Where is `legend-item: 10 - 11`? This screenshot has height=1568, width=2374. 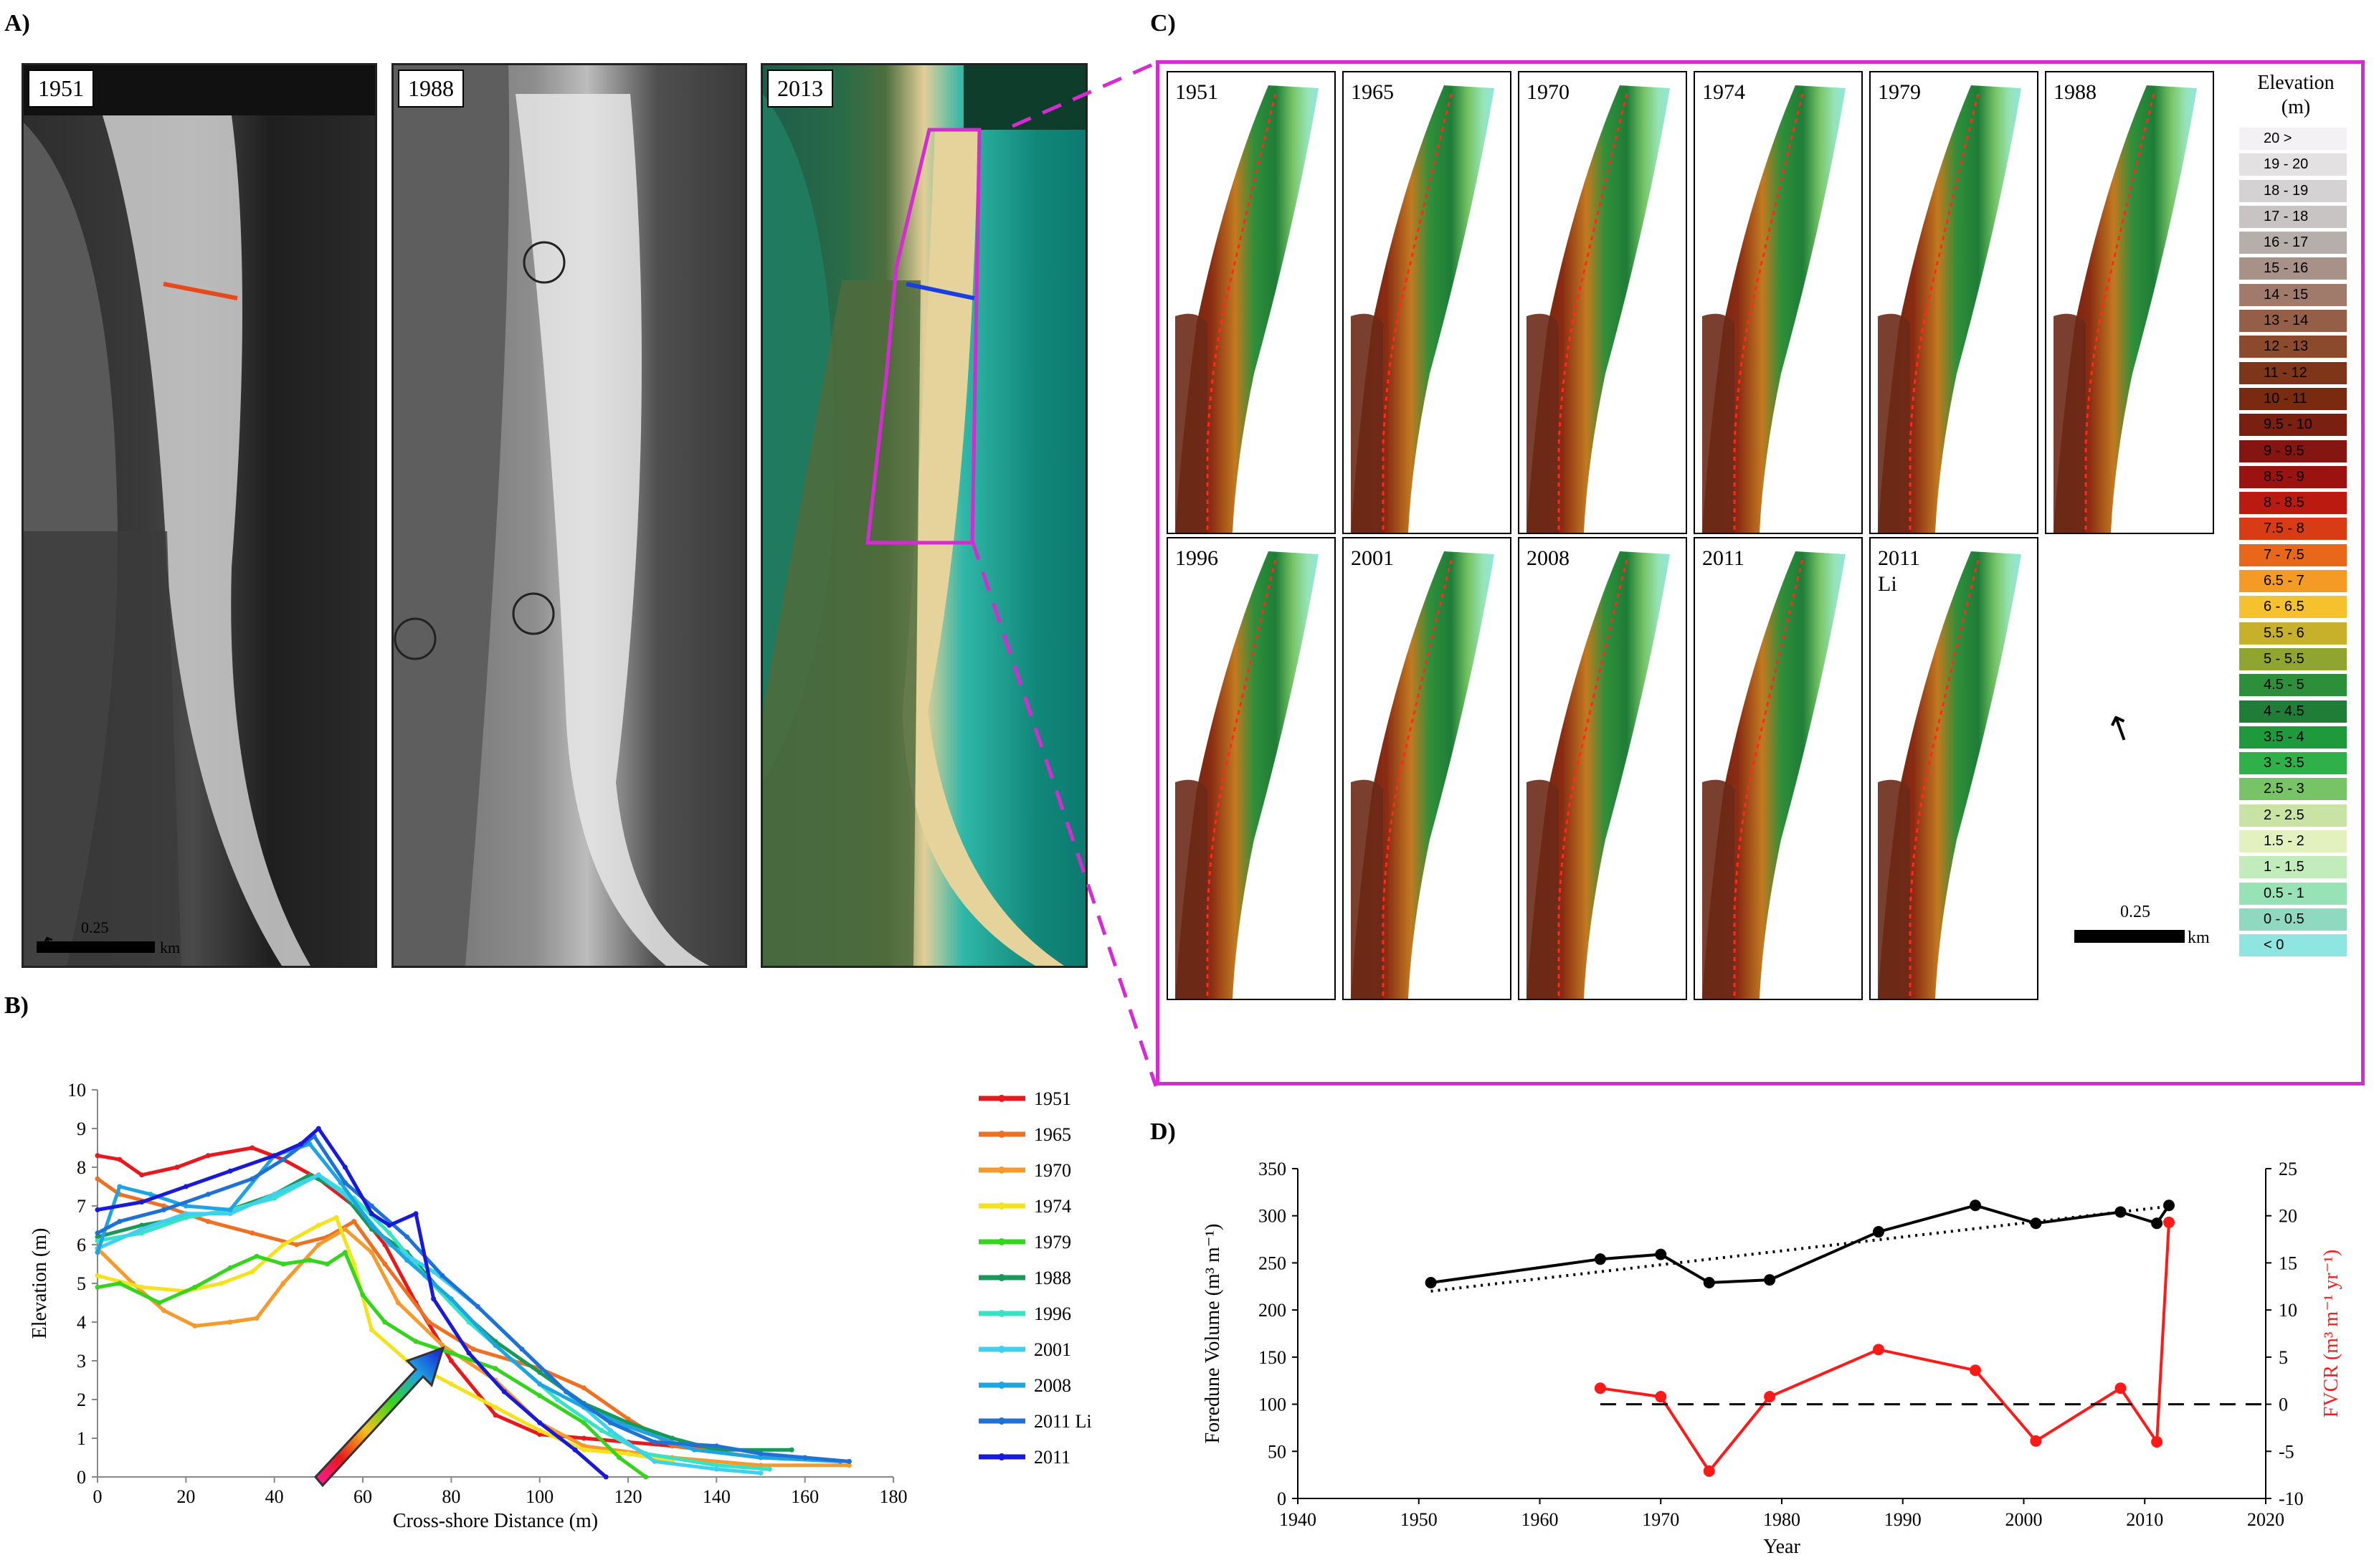 legend-item: 10 - 11 is located at coordinates (2296, 399).